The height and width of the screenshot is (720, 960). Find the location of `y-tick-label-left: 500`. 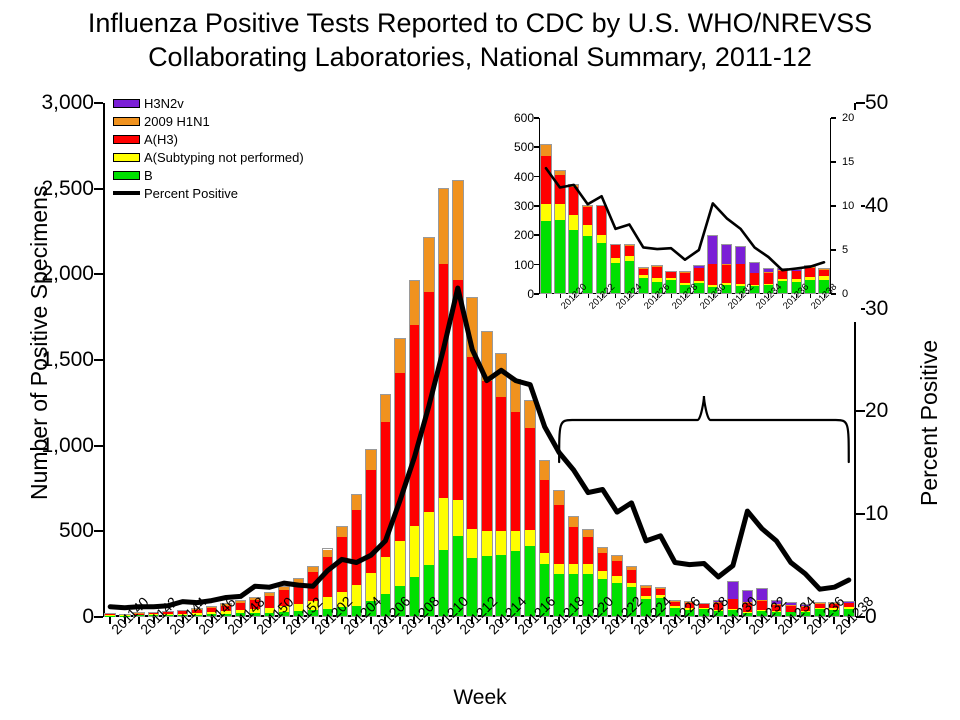

y-tick-label-left: 500 is located at coordinates (76, 531).